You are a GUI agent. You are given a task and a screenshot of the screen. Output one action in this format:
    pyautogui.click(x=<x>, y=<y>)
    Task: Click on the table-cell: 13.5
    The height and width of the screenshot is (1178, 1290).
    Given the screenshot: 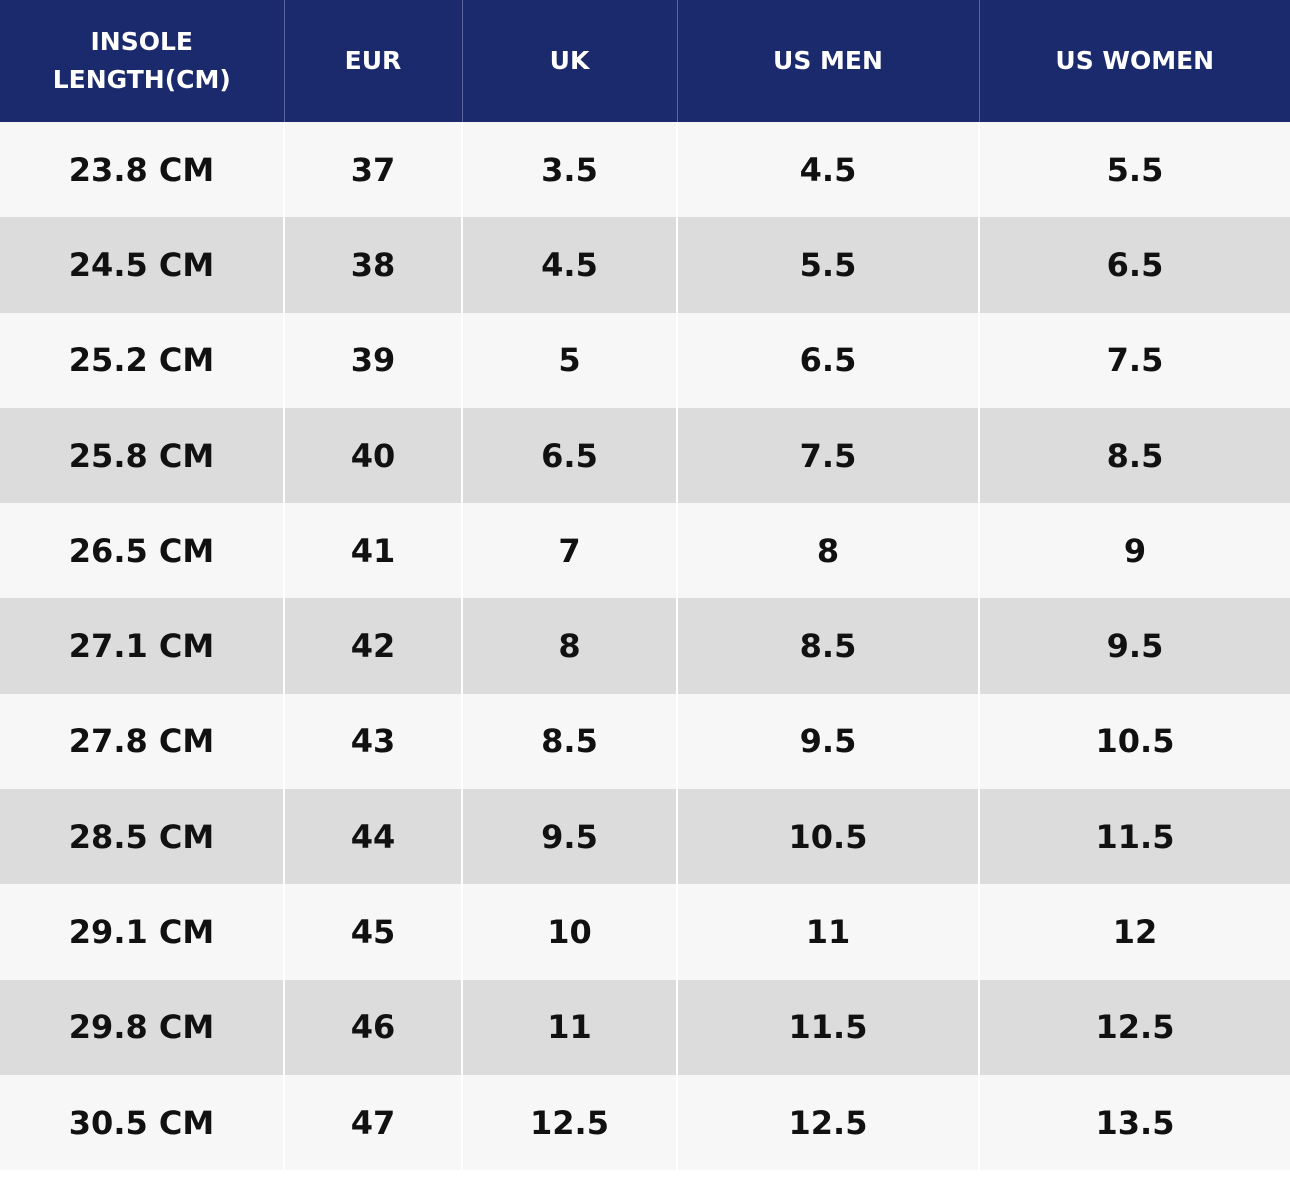 What is the action you would take?
    pyautogui.click(x=1134, y=1122)
    